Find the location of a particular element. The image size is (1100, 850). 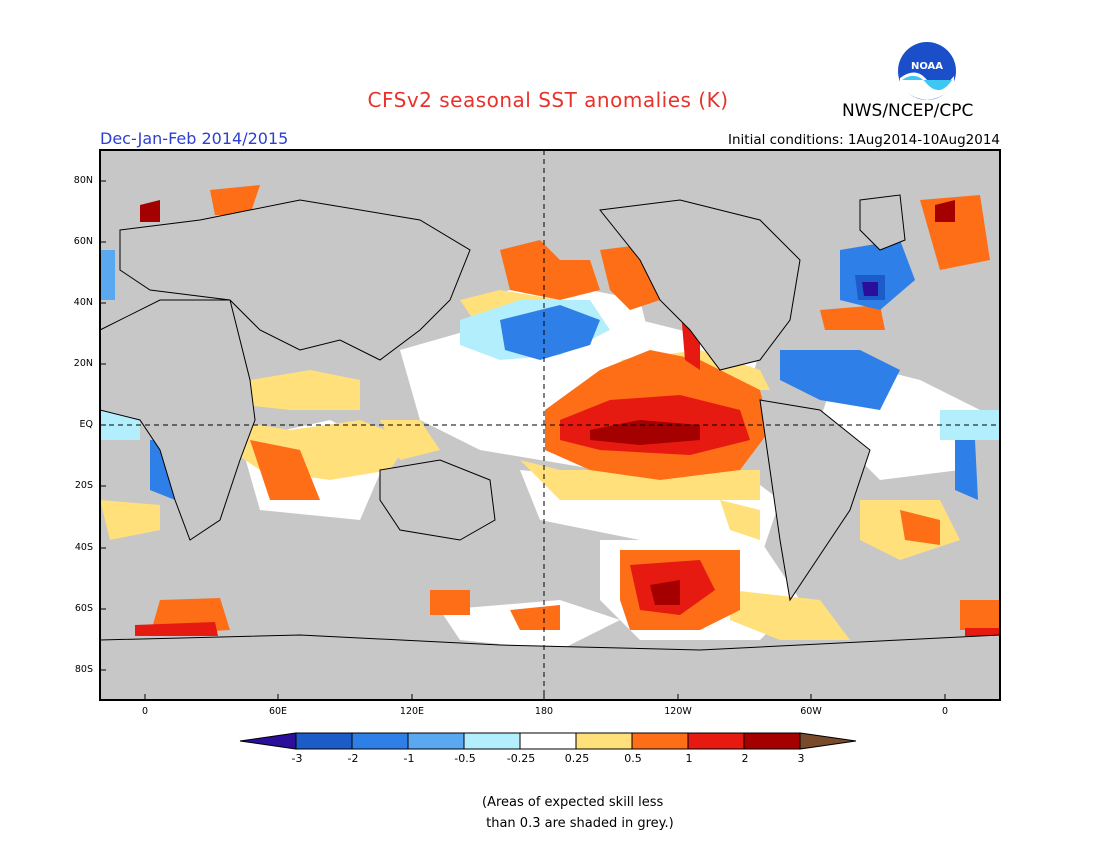

colorbar-label: -0.5 is located at coordinates (465, 758).